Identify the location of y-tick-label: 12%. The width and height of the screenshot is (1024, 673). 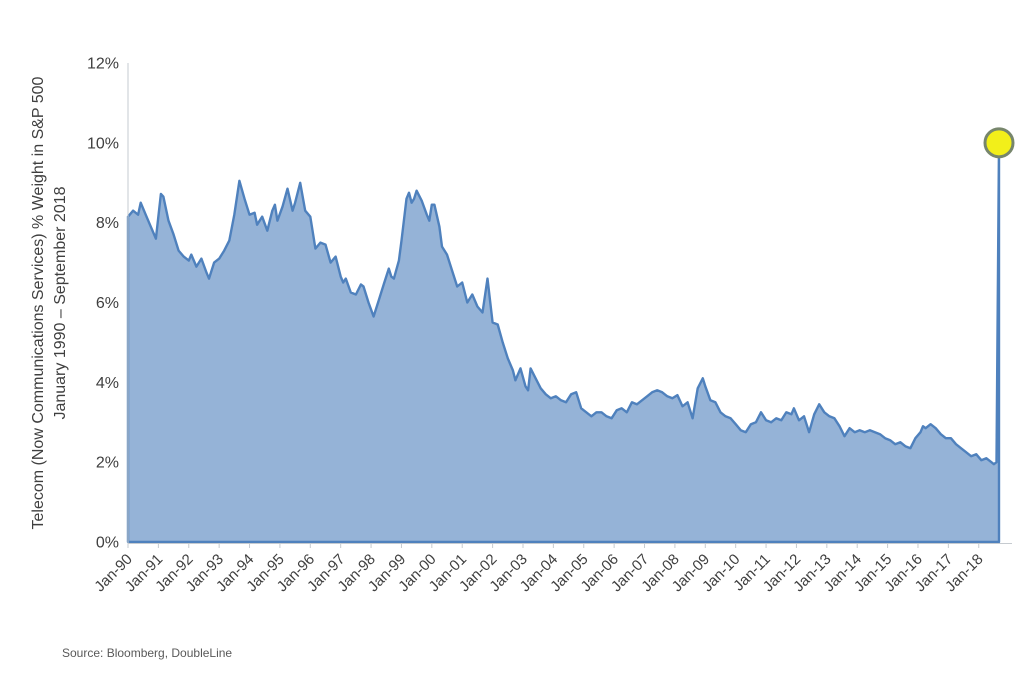
(103, 64).